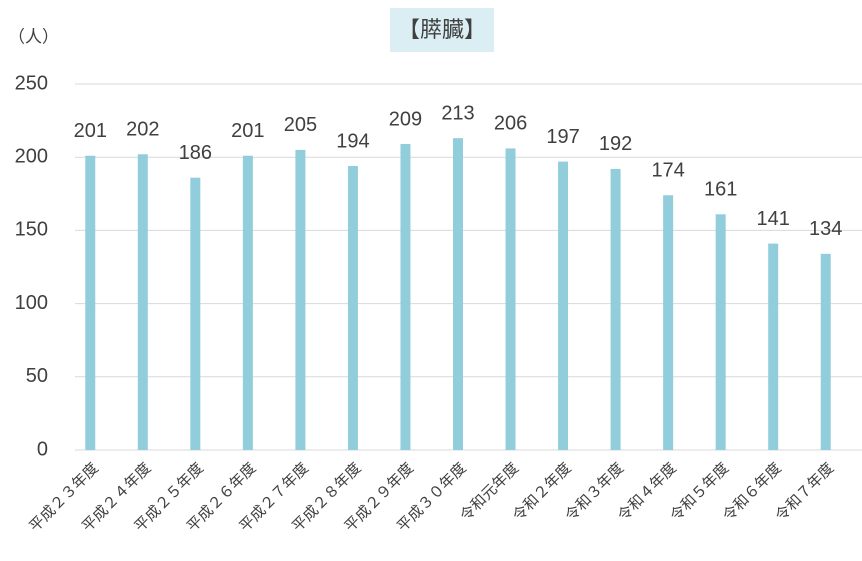 This screenshot has width=862, height=561. Describe the element at coordinates (562, 137) in the screenshot. I see `data-label: 197` at that location.